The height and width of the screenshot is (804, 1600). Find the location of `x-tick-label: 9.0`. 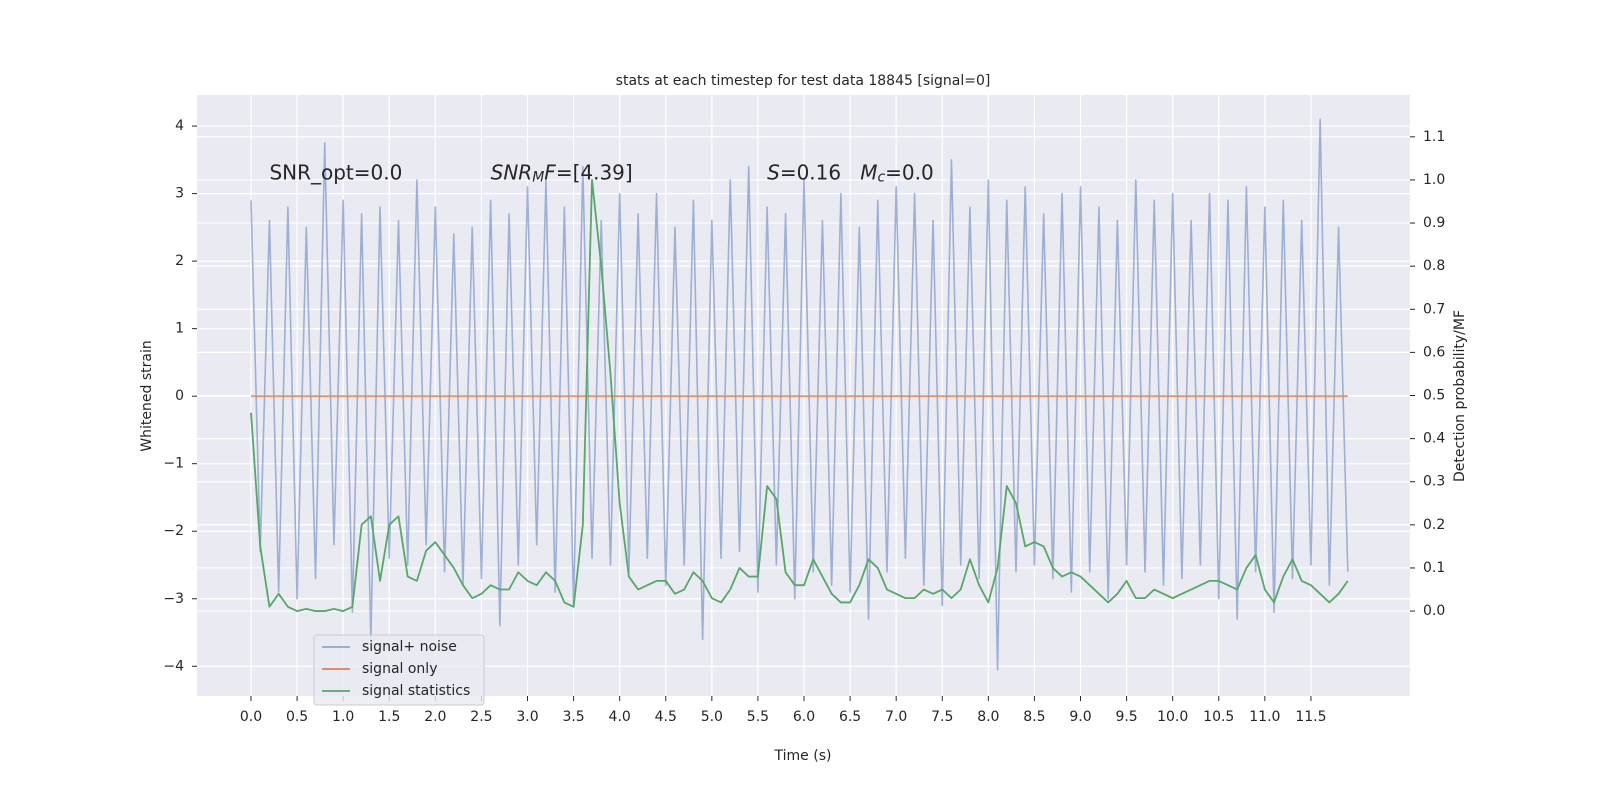

x-tick-label: 9.0 is located at coordinates (1080, 717).